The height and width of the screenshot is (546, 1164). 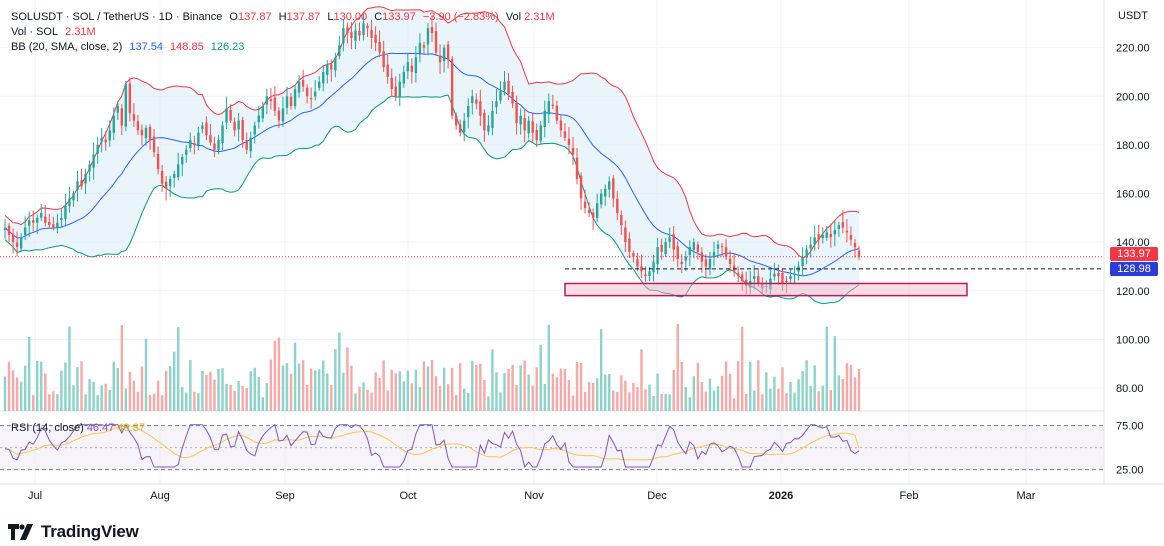 I want to click on price-tick-label: 200.00, so click(x=1133, y=97).